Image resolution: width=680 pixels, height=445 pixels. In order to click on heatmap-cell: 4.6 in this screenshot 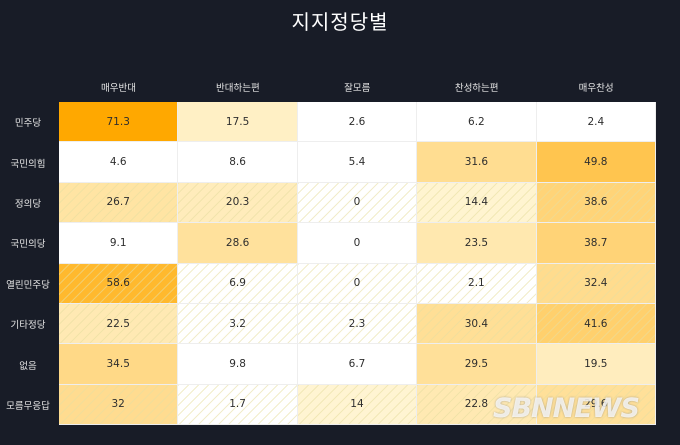, I will do `click(119, 162)`.